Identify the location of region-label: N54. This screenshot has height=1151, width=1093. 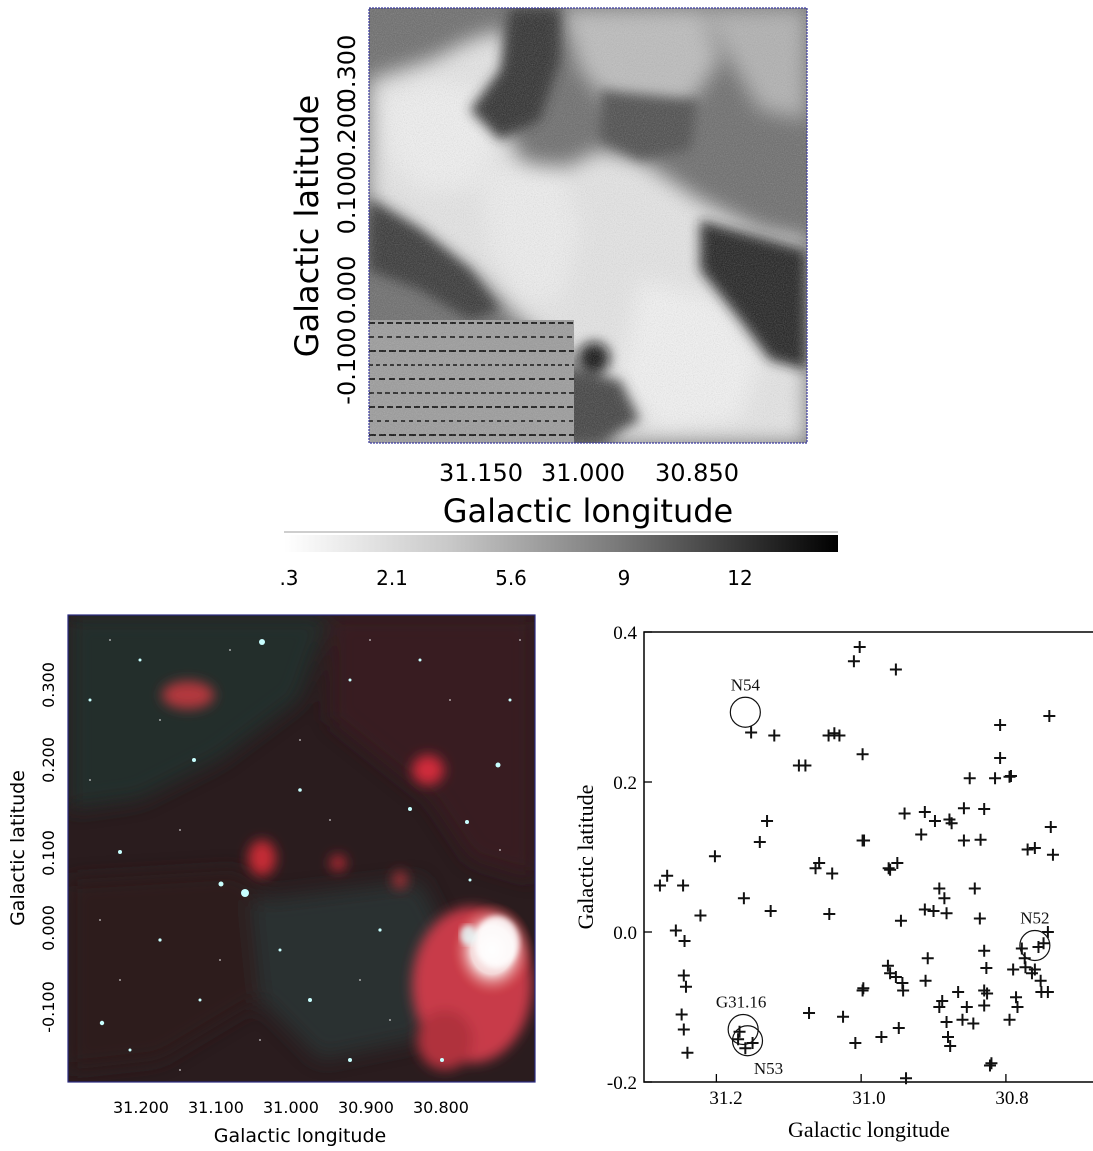
(746, 684).